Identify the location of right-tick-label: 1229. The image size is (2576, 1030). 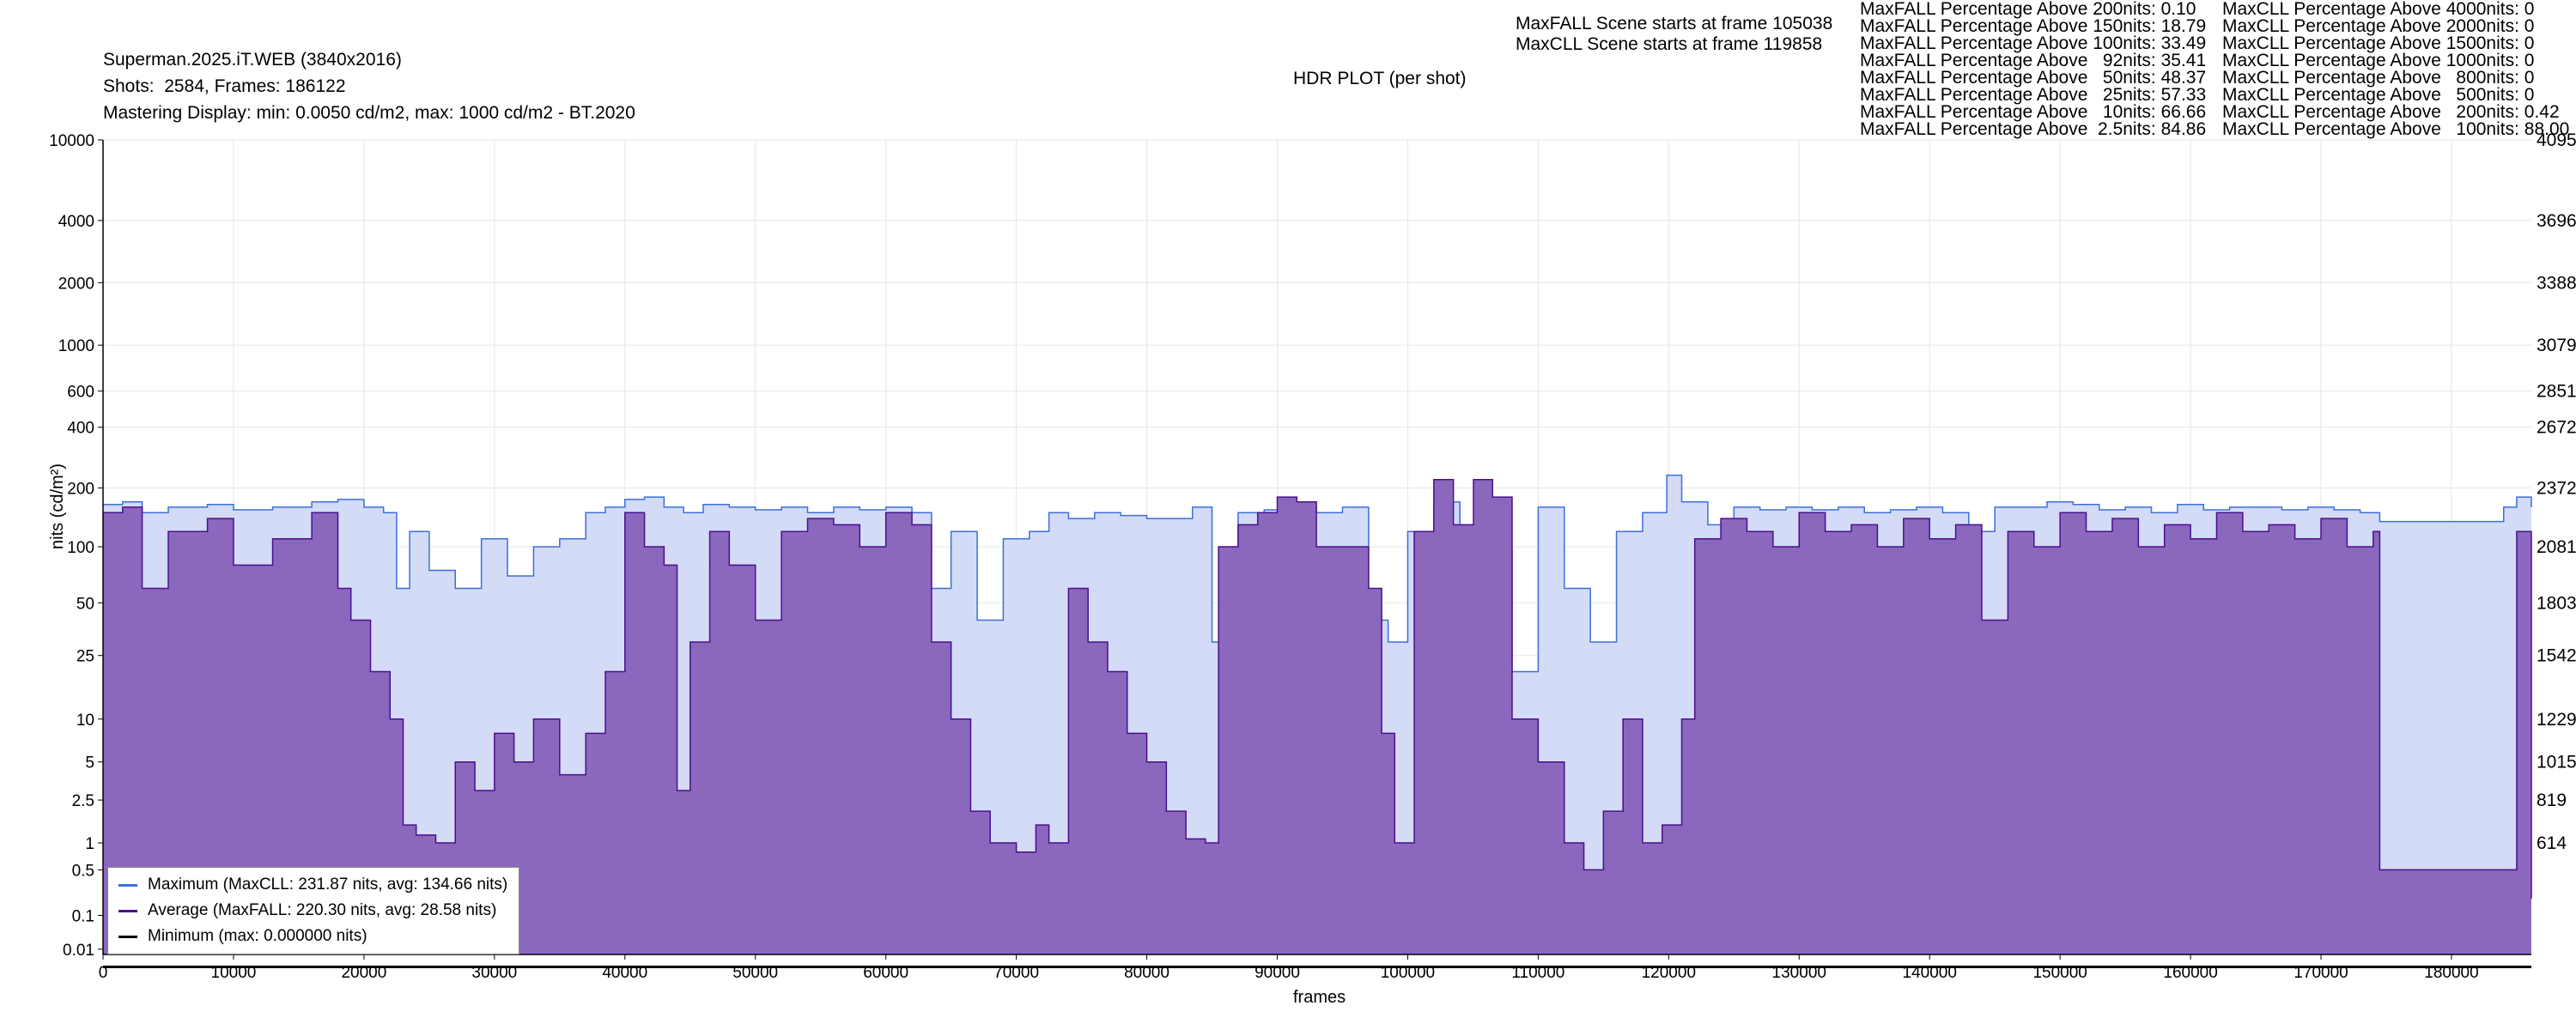
(2557, 720).